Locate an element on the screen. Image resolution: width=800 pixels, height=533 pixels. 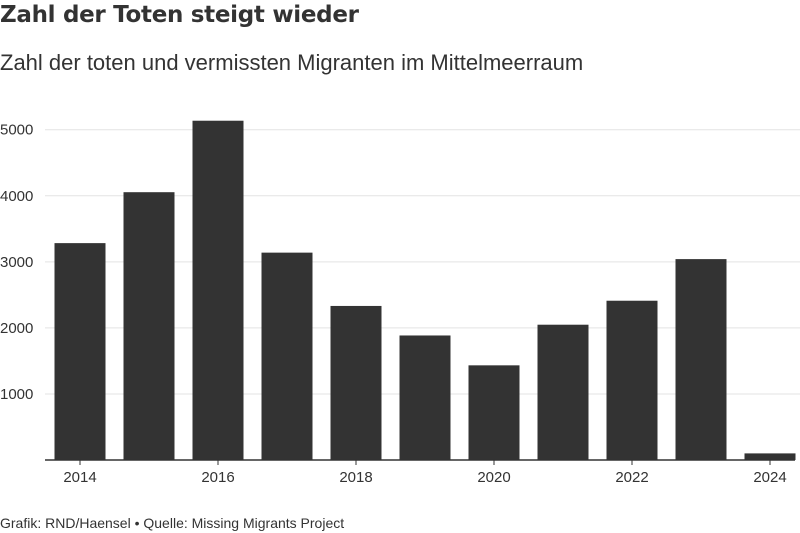
x-tick-label: 2020 is located at coordinates (493, 477).